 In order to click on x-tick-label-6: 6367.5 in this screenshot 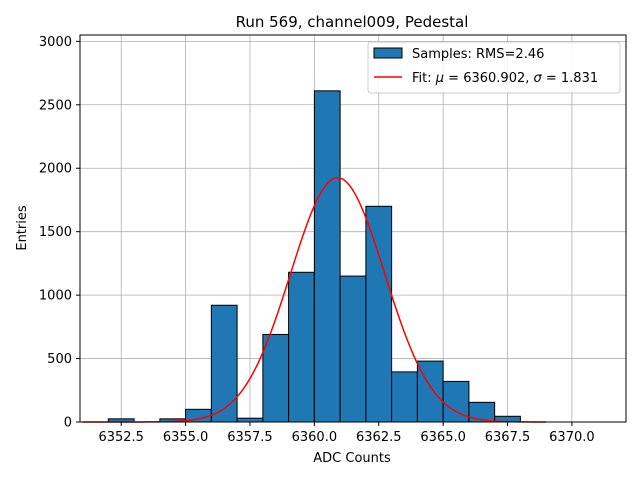, I will do `click(508, 437)`.